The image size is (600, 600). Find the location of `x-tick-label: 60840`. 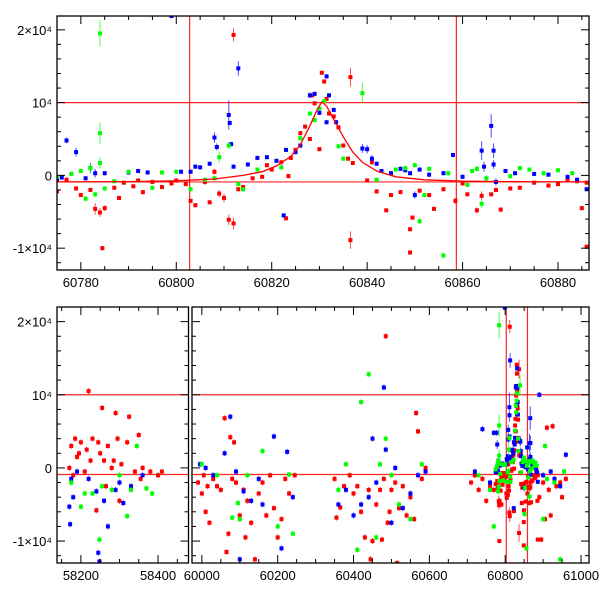

x-tick-label: 60840 is located at coordinates (367, 282).